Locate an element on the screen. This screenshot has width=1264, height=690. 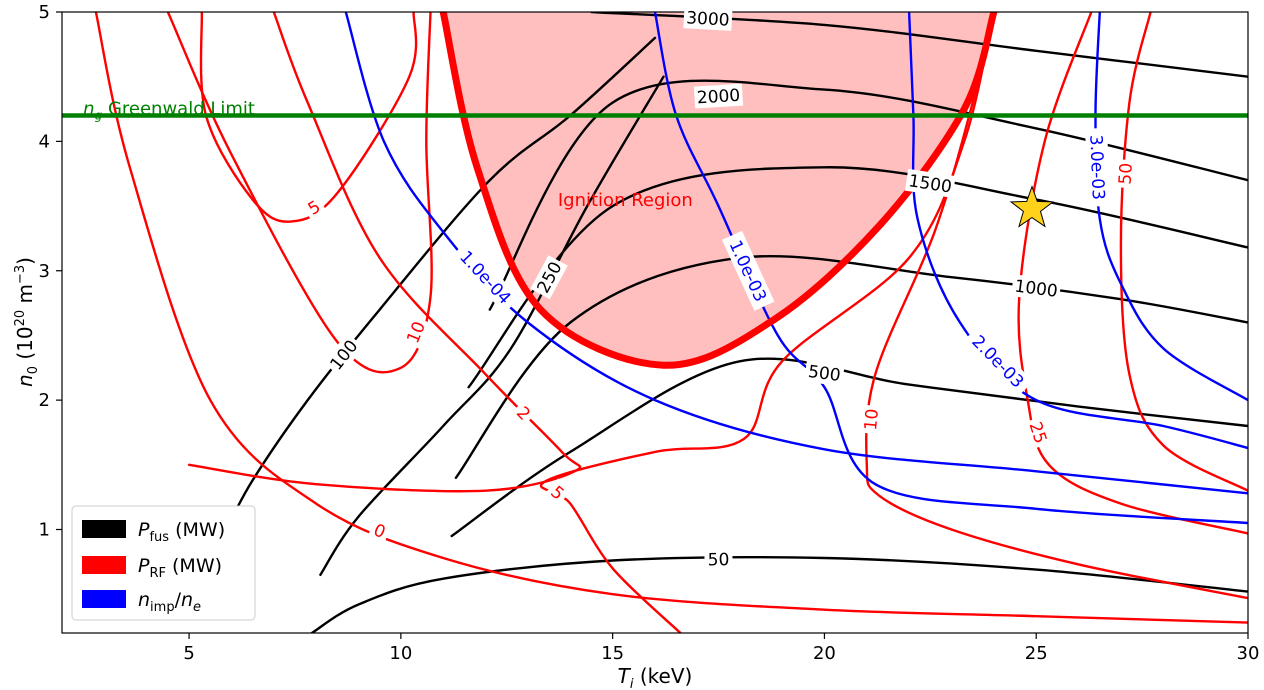
contour-label-1-5: 10 is located at coordinates (871, 419).